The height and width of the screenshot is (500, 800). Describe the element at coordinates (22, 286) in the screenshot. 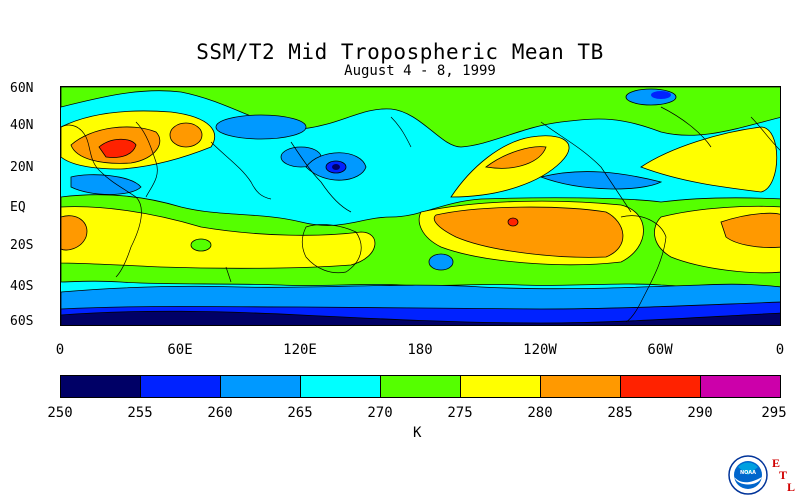

I see `lat-label-40s: 40S` at that location.